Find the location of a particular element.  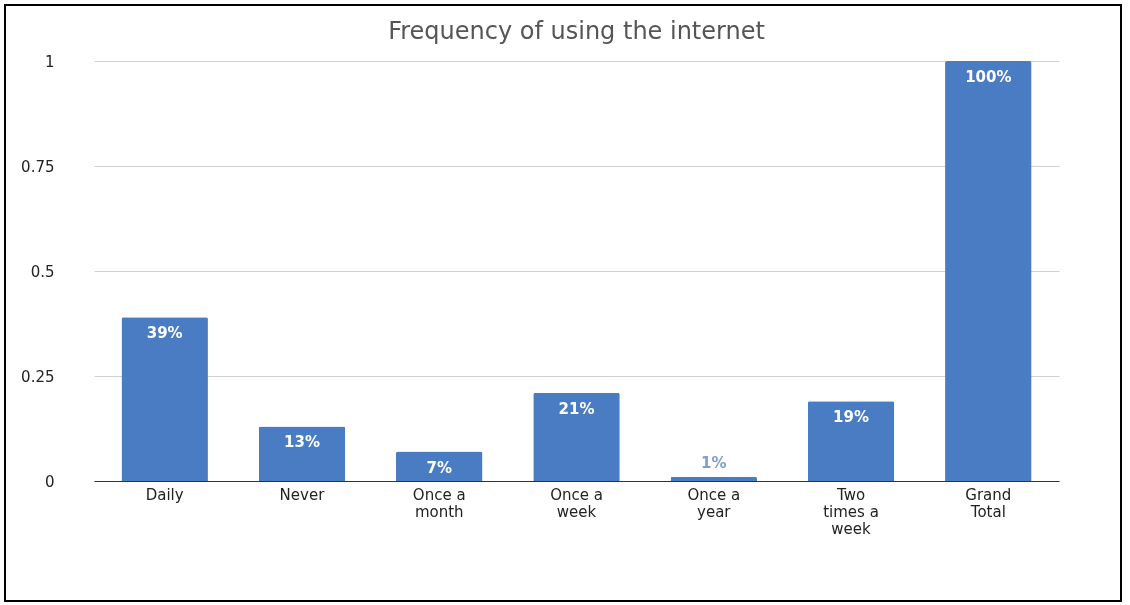

data-label: 19% is located at coordinates (851, 417).